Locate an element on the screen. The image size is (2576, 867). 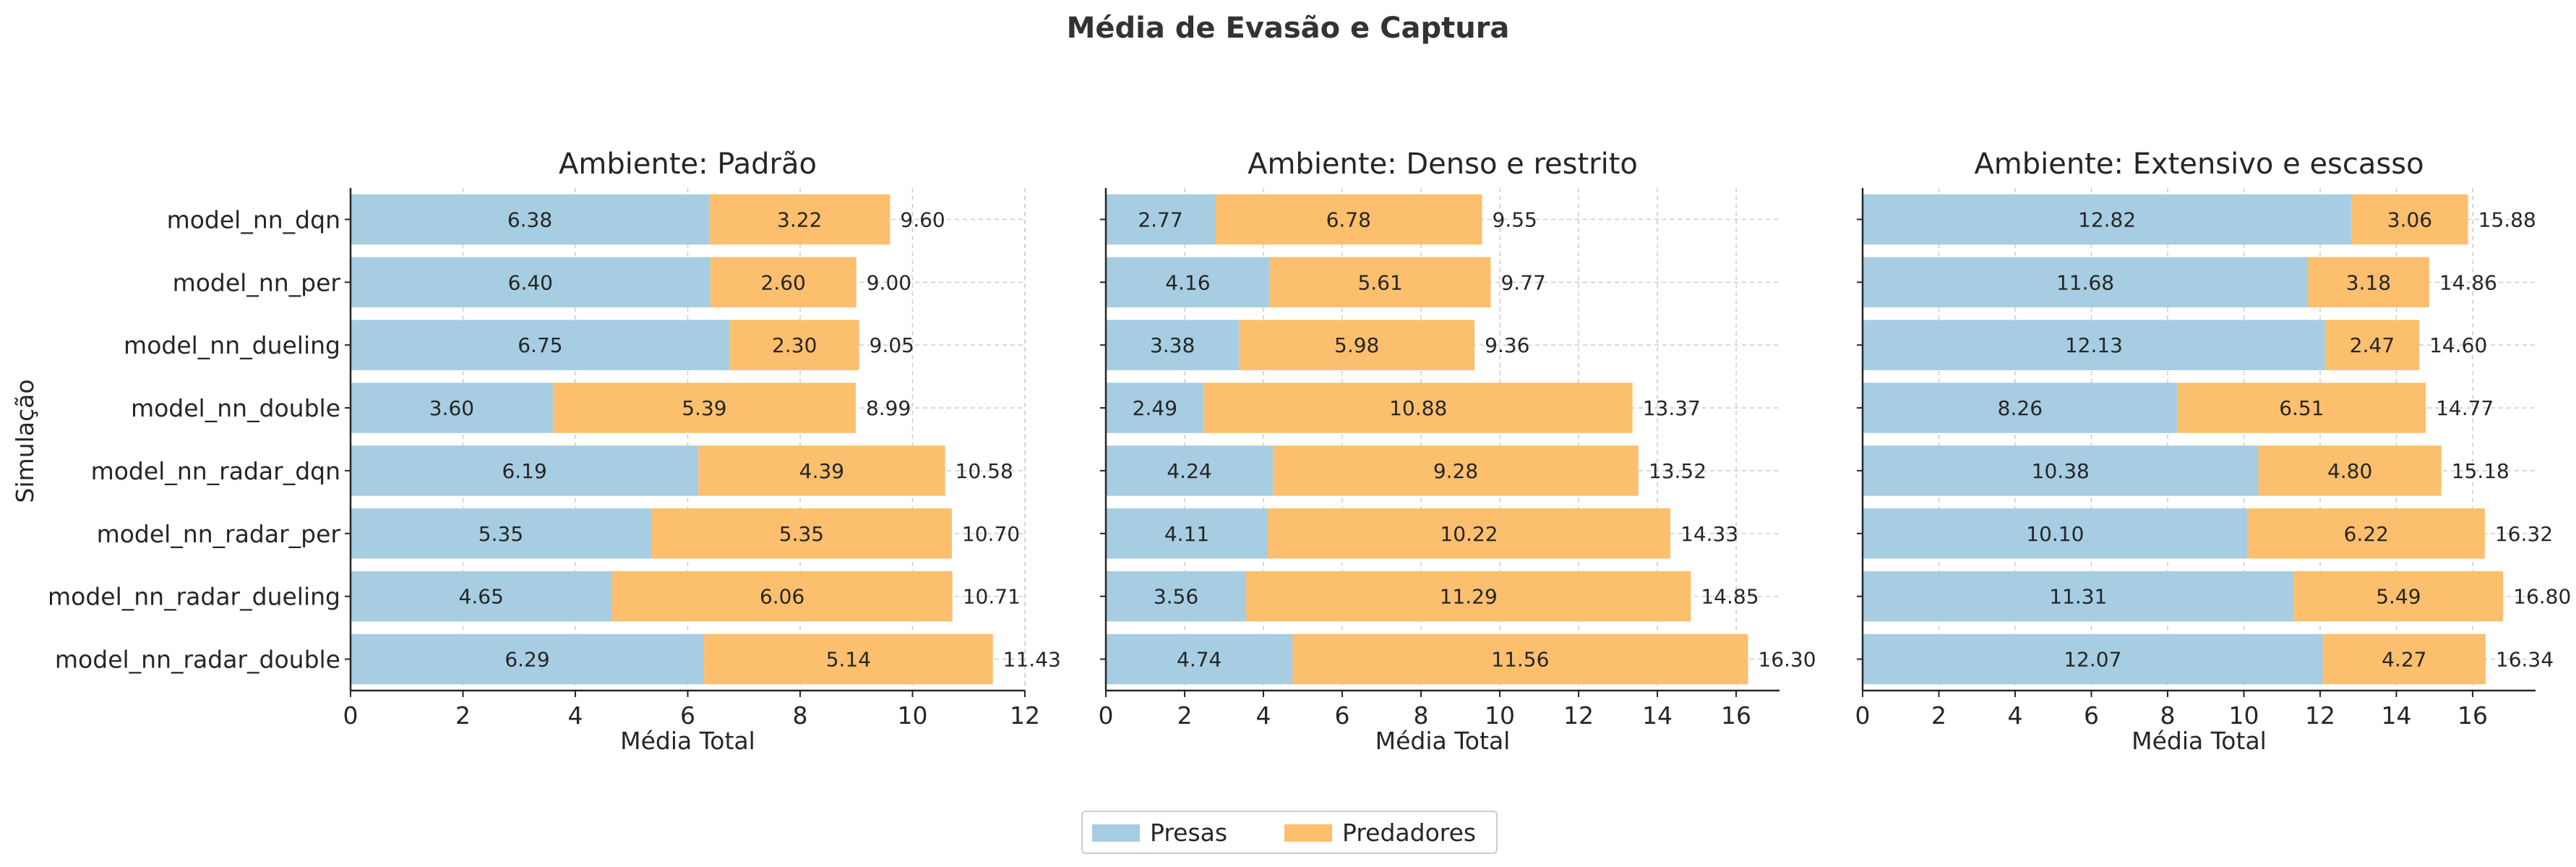
bar-total-label: 10.58 is located at coordinates (985, 471).